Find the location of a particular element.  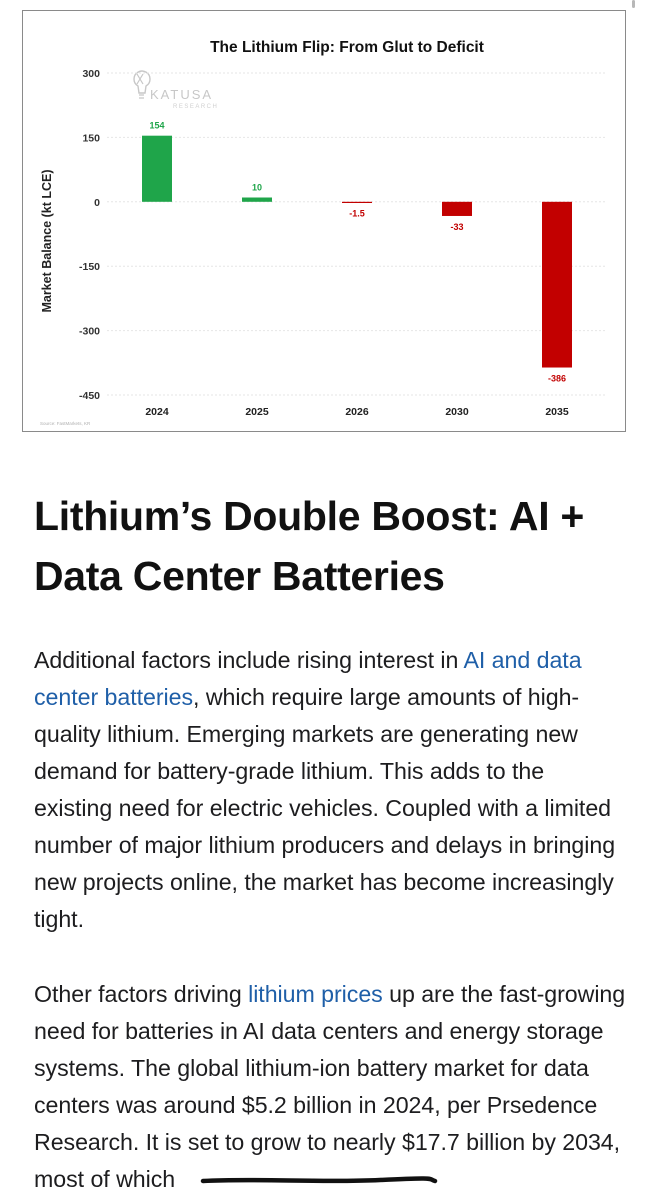

bar-2024 is located at coordinates (157, 168).